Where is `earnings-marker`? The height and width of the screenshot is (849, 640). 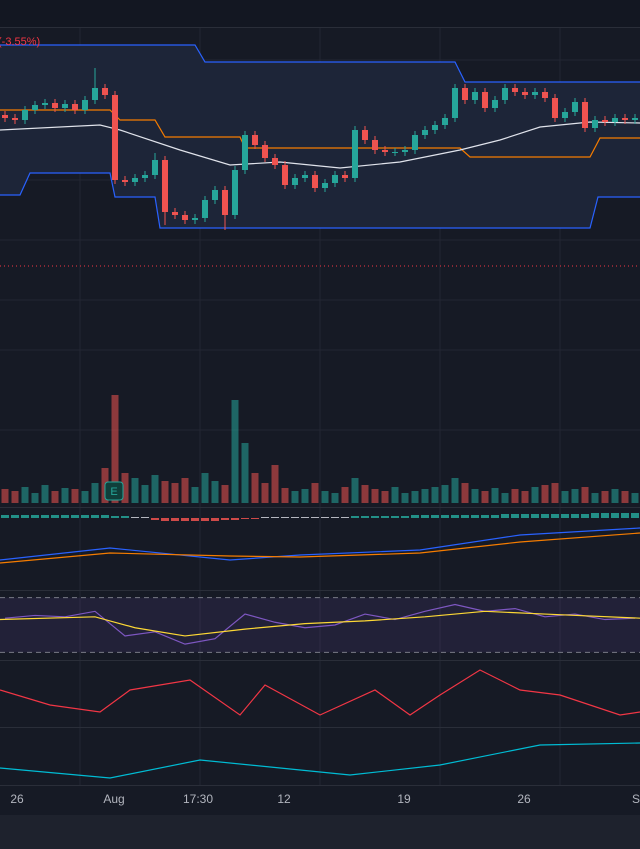 earnings-marker is located at coordinates (114, 491).